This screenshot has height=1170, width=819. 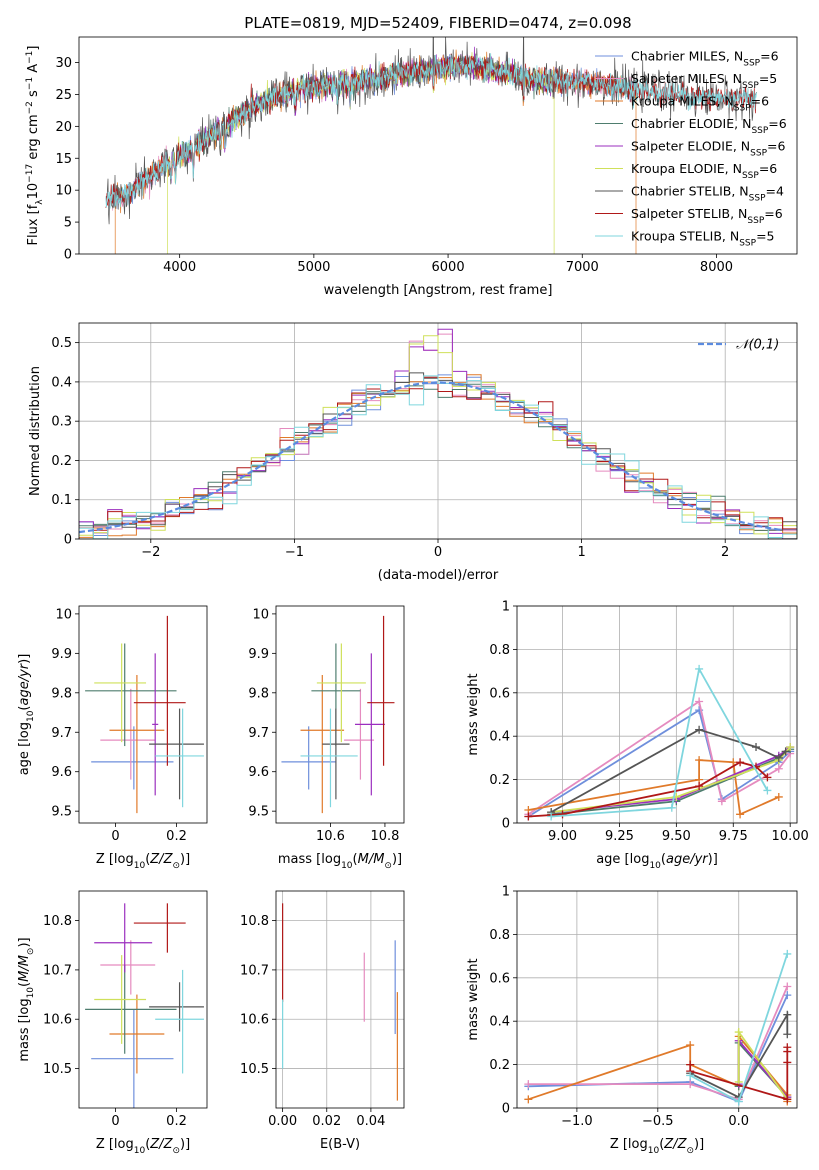 I want to click on legend-label-part: Kroupa STELIB, N, so click(x=685, y=236).